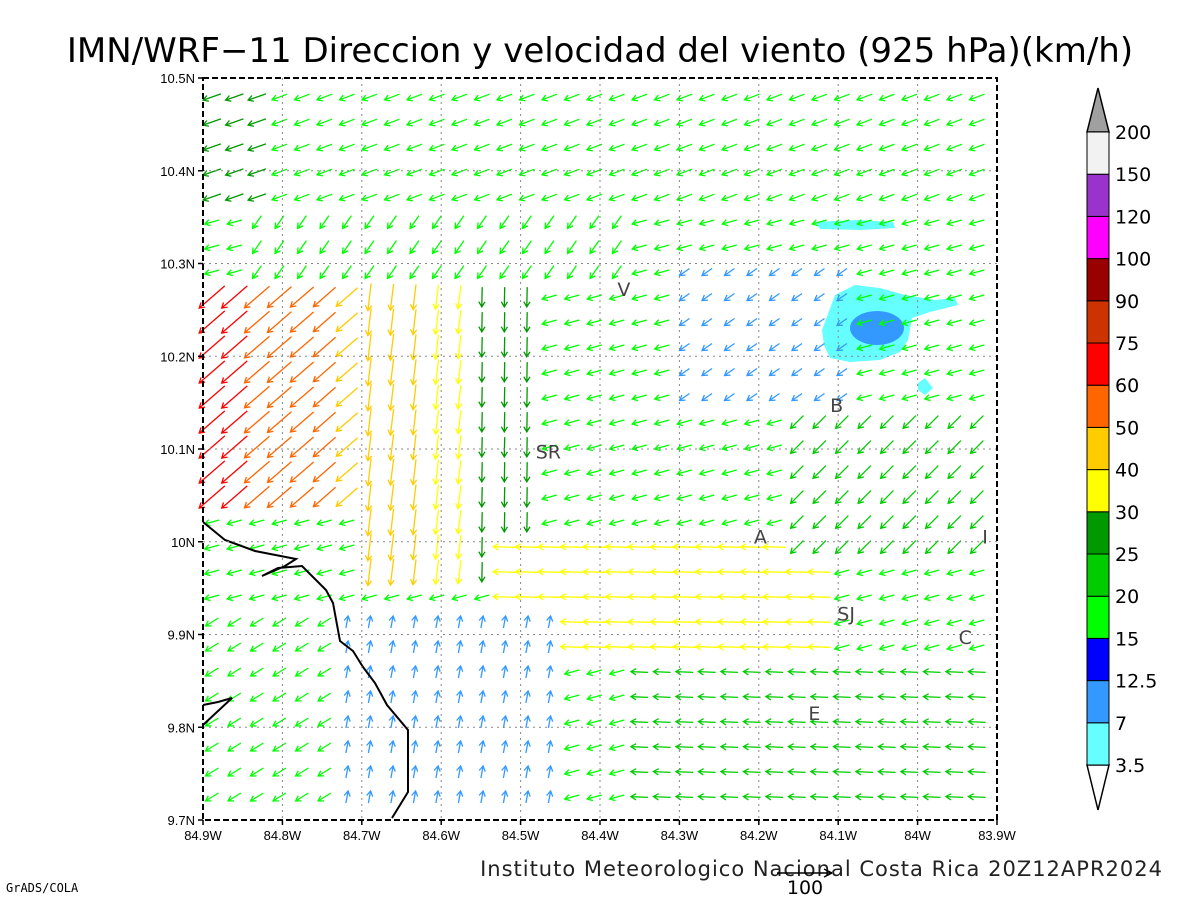  I want to click on x-tick-label: 84.4W, so click(600, 835).